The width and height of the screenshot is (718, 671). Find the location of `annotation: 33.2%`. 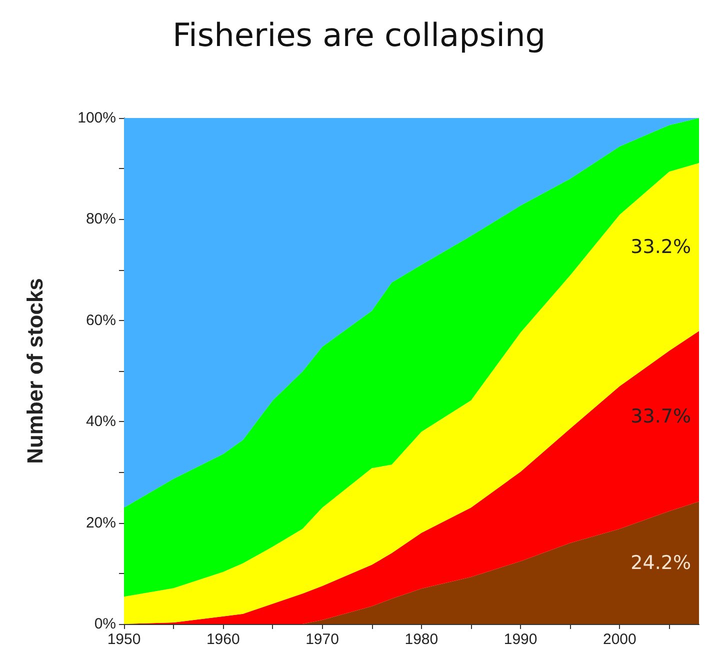

annotation: 33.2% is located at coordinates (660, 247).